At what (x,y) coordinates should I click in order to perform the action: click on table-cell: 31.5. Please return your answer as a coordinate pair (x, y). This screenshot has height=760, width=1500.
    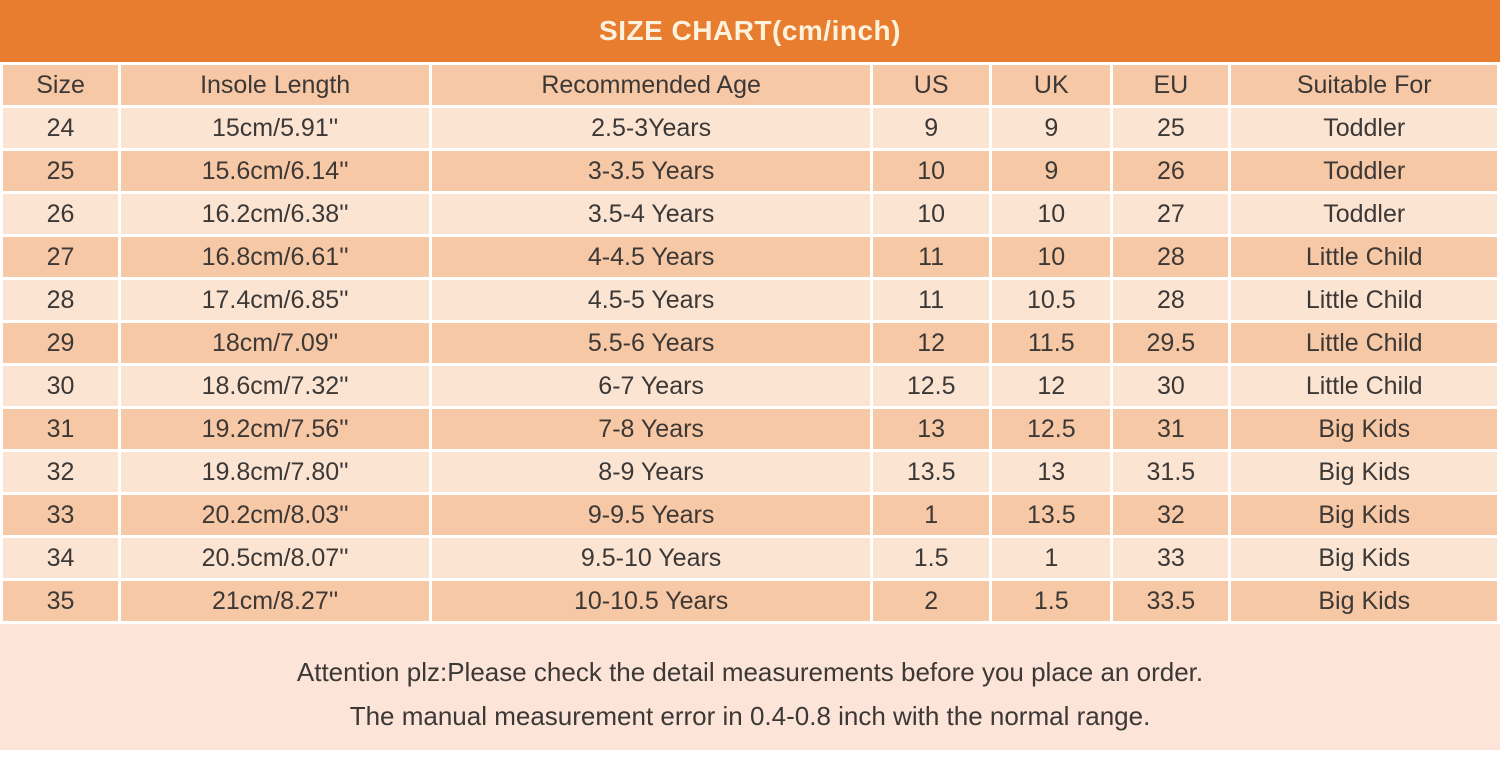
    Looking at the image, I should click on (1171, 472).